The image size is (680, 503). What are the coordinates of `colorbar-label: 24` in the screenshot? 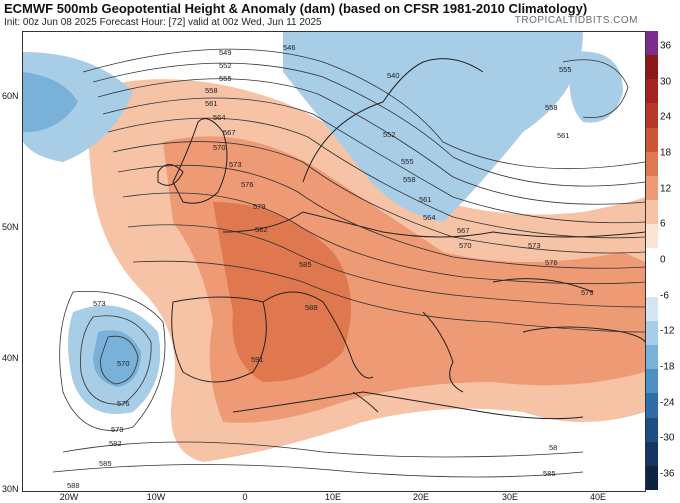 It's located at (666, 117).